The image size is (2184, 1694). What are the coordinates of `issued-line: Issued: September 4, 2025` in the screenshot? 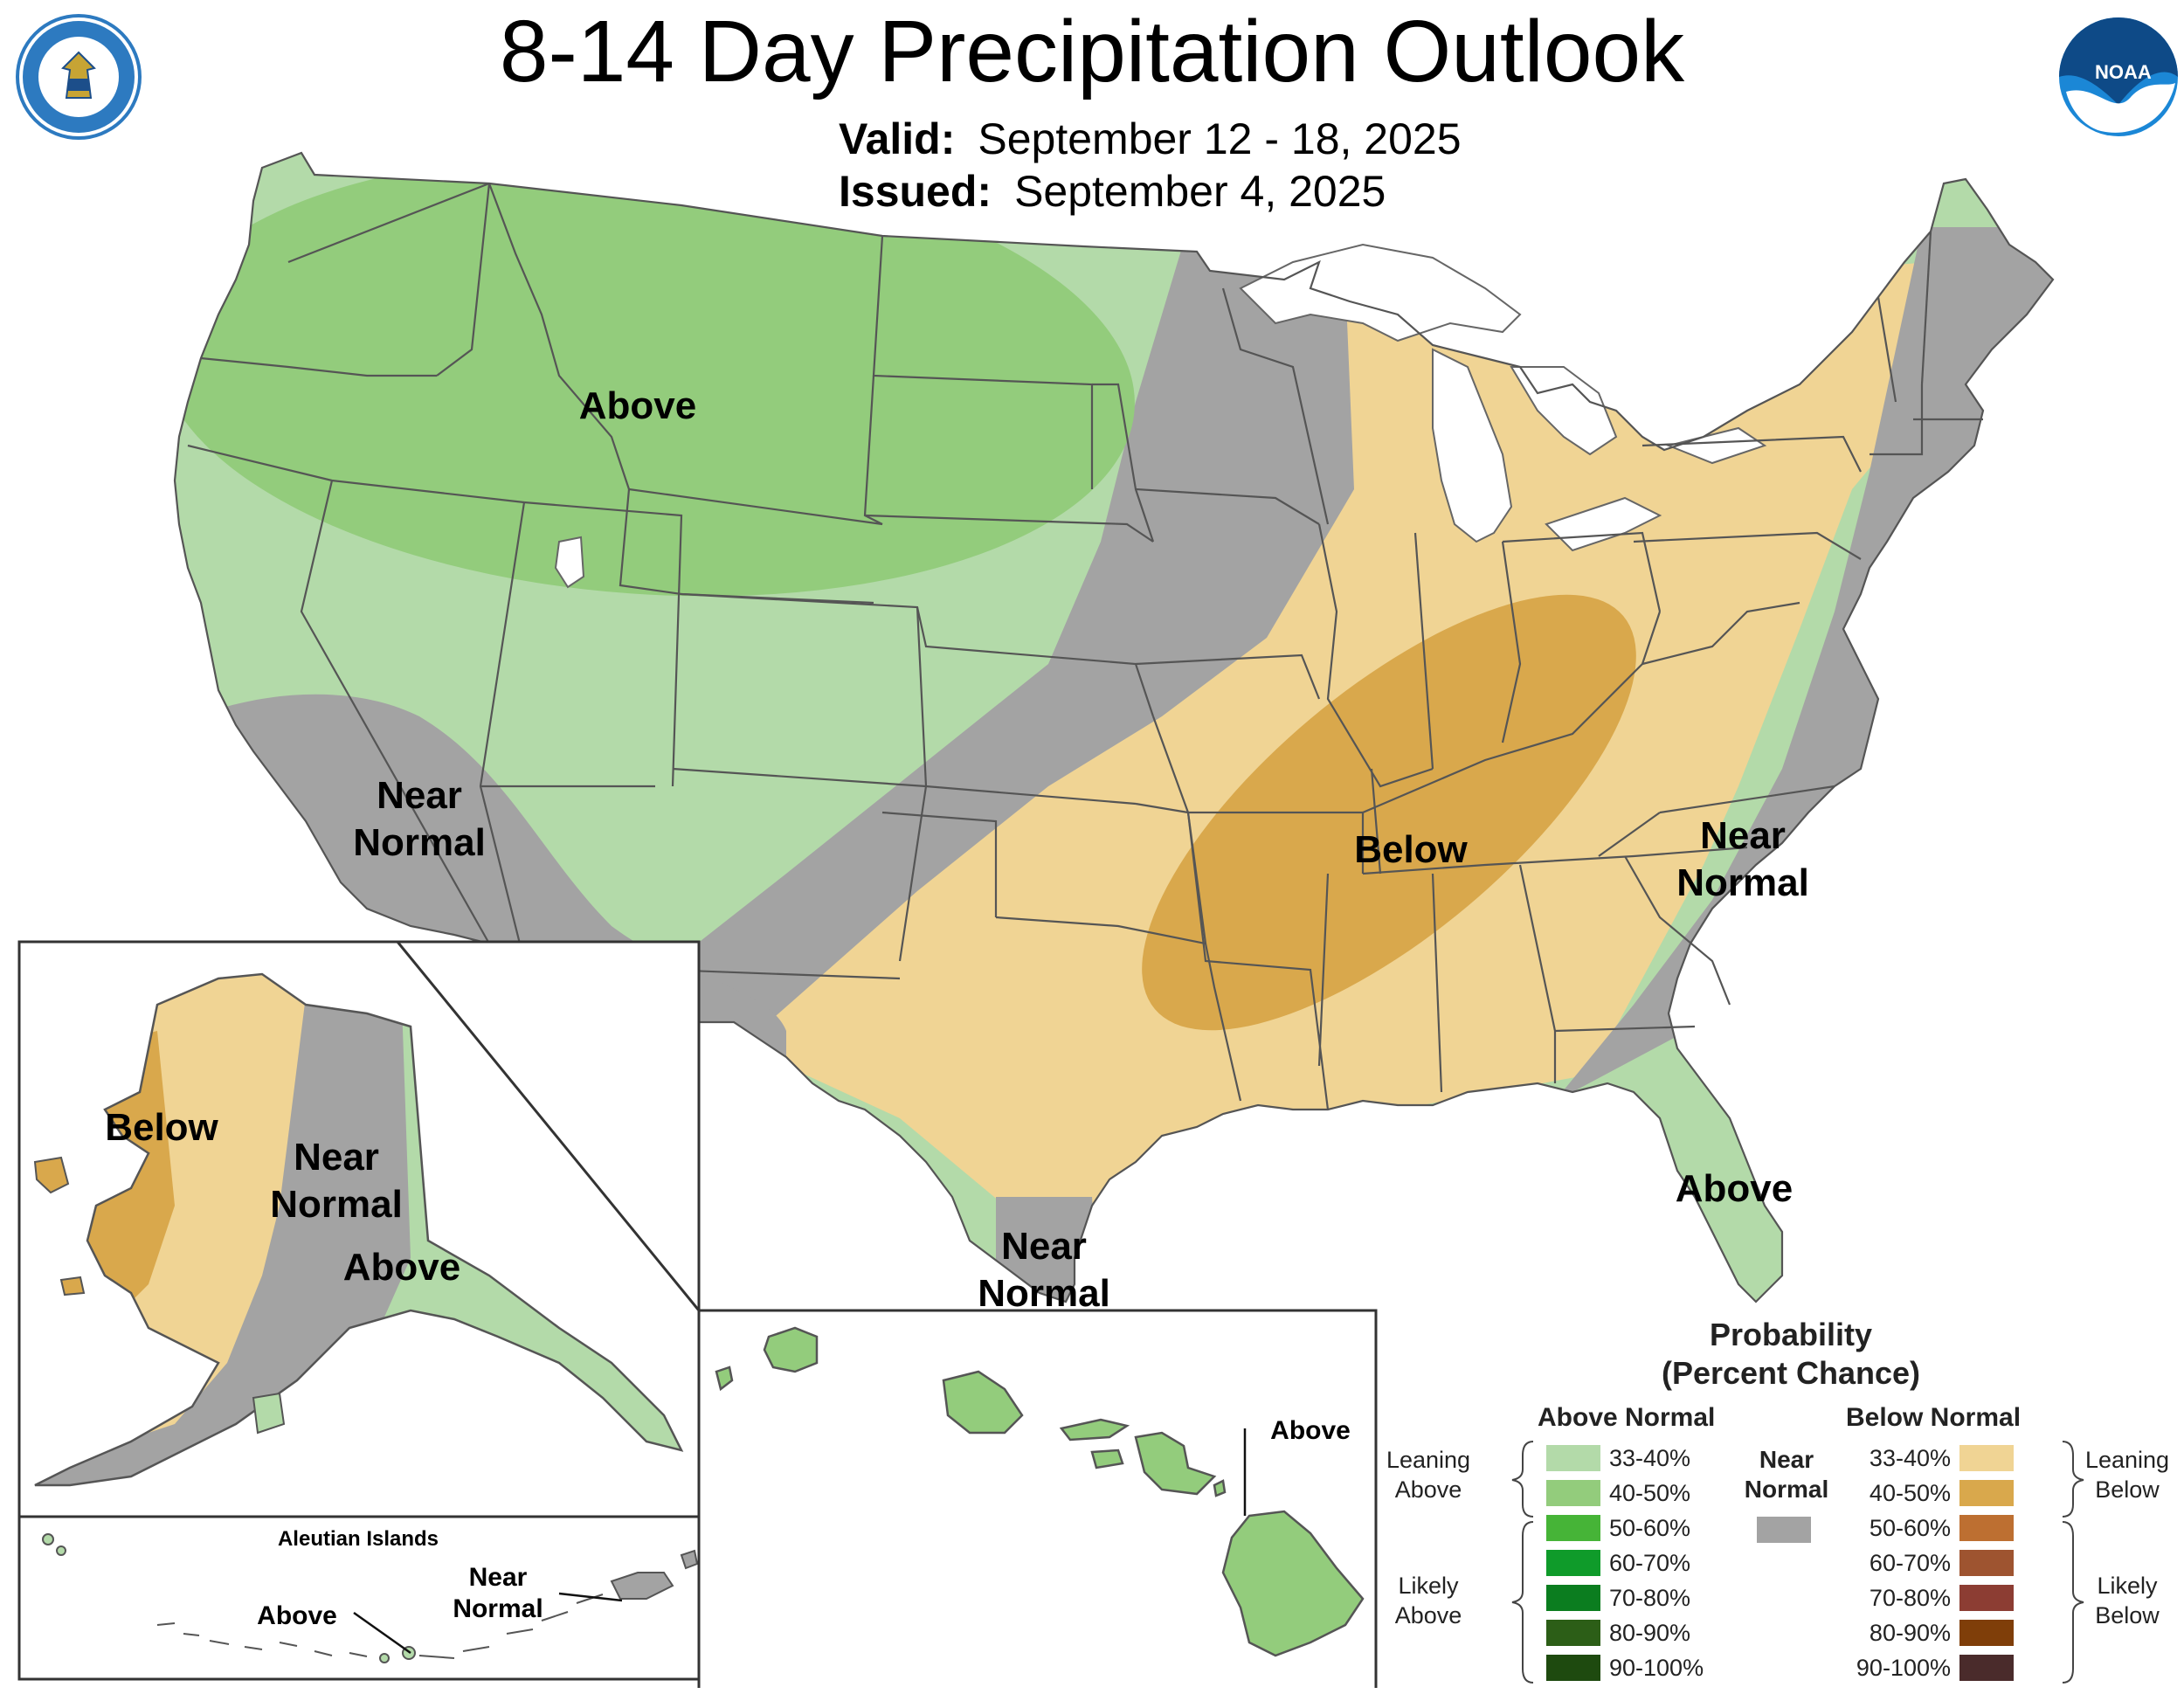 It's located at (1112, 192).